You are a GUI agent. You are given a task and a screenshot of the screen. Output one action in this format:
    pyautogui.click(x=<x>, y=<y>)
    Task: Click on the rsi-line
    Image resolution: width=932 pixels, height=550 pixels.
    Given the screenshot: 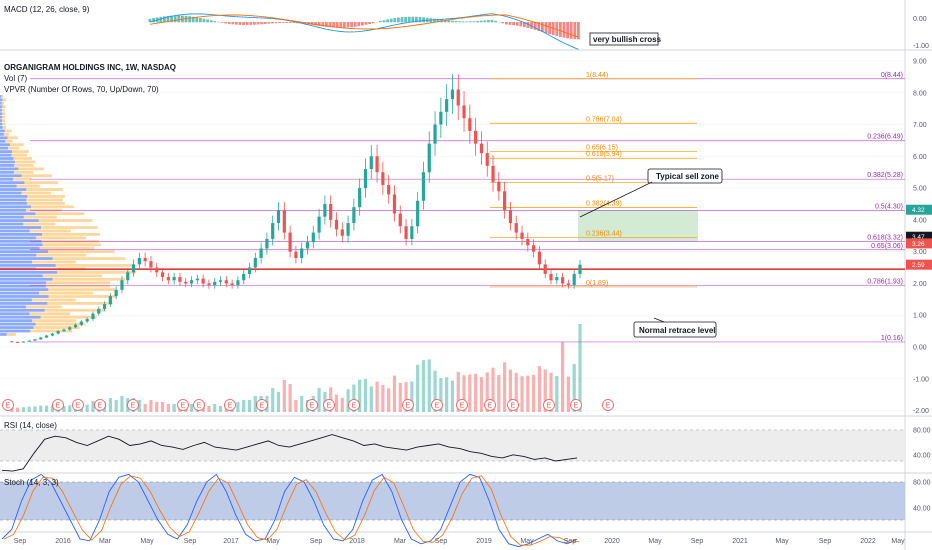 What is the action you would take?
    pyautogui.click(x=289, y=453)
    